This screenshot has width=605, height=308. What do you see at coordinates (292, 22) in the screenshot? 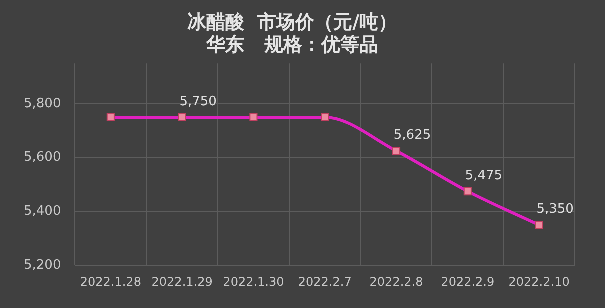
I see `chart-title: 冰醋酸 市场价（元/吨）` at bounding box center [292, 22].